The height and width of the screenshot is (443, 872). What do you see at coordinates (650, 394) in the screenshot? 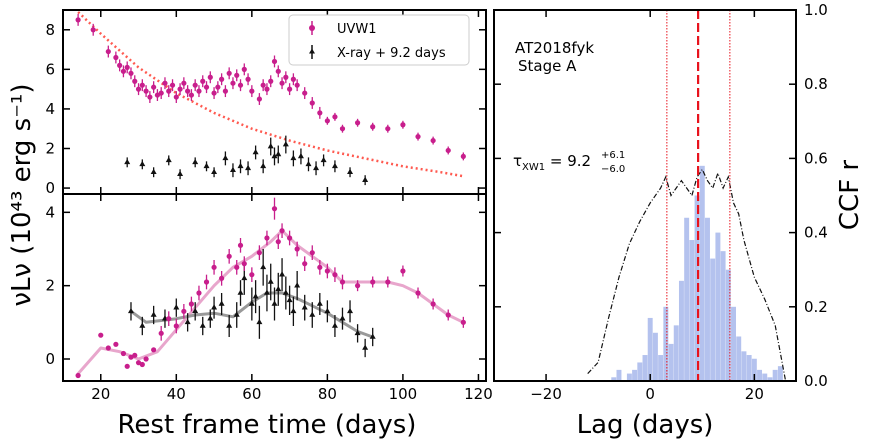
I see `x-tick-label: 0` at bounding box center [650, 394].